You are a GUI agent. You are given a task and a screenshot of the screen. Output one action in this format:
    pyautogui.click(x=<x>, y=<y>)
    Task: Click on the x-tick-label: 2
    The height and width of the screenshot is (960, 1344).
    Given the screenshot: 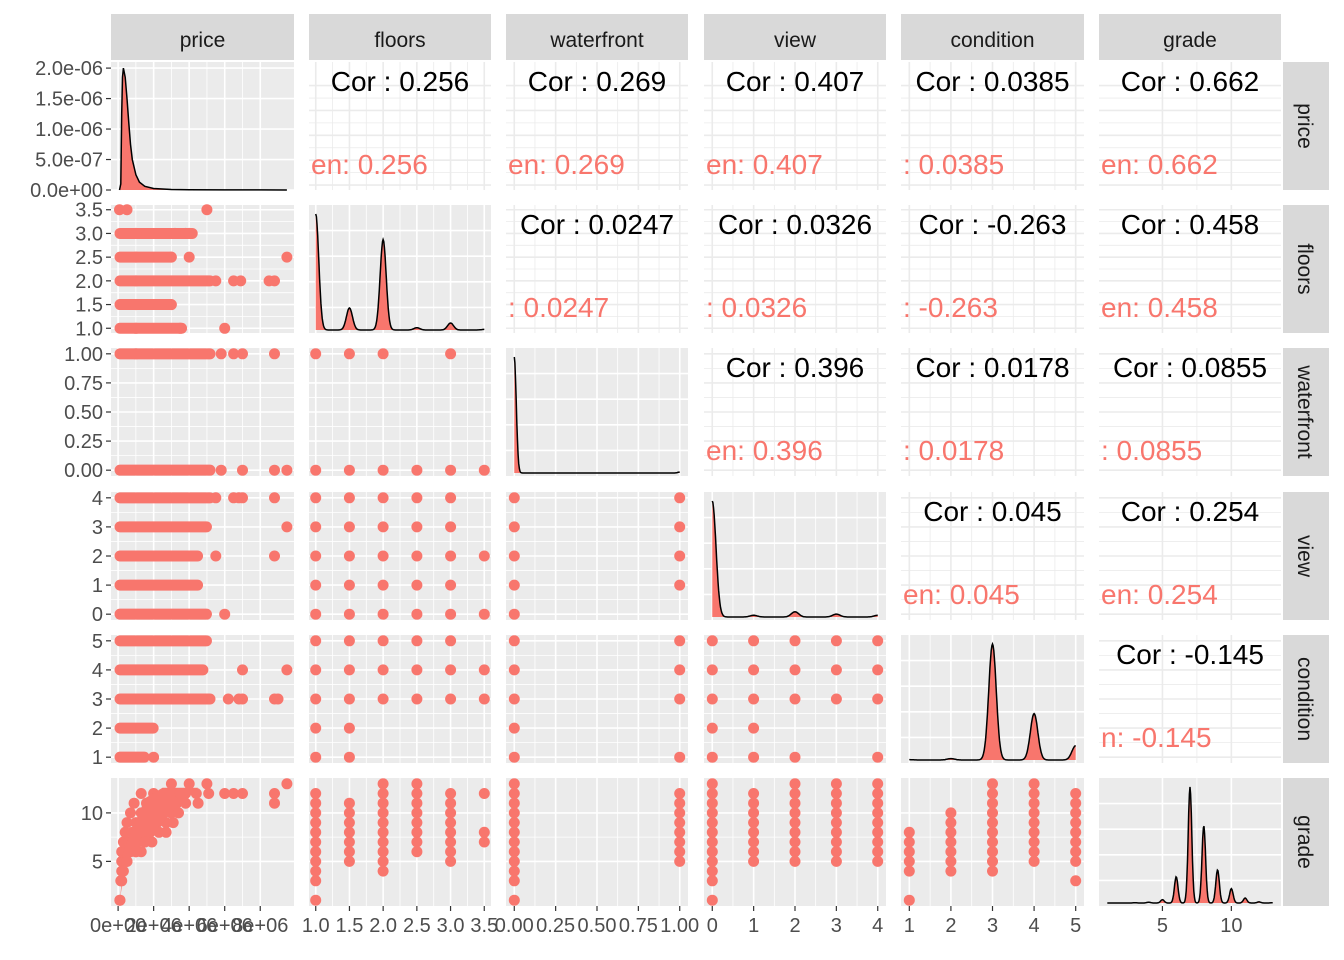 What is the action you would take?
    pyautogui.click(x=950, y=926)
    